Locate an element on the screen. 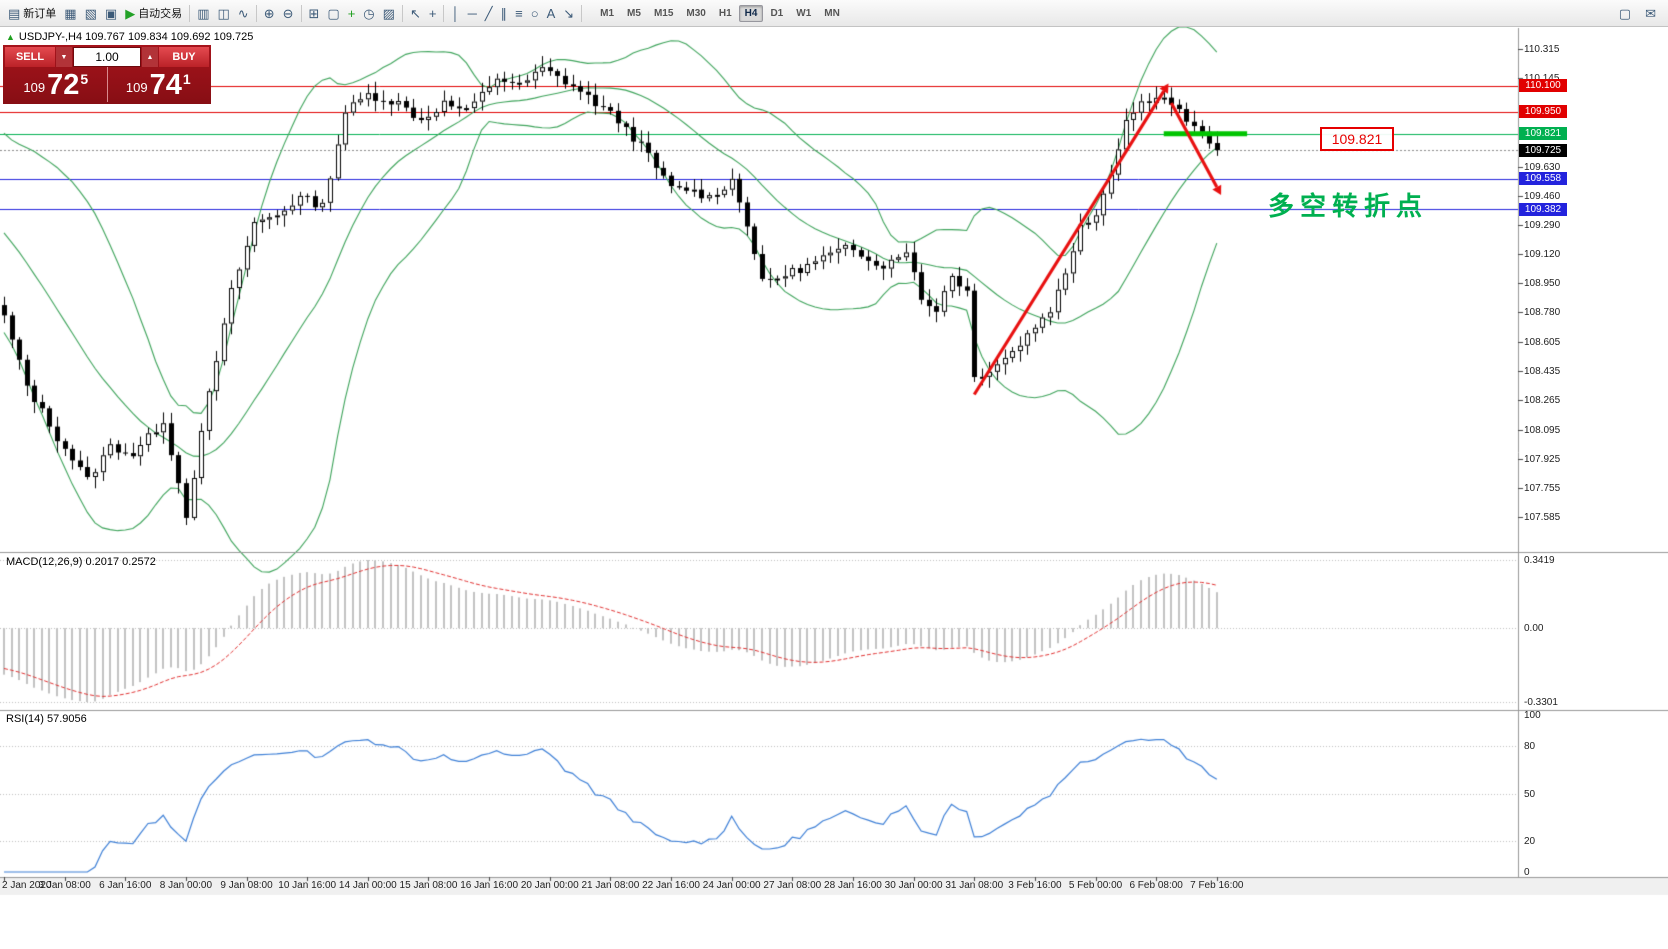 The width and height of the screenshot is (1668, 949). indicators-plus-icon: + is located at coordinates (351, 13).